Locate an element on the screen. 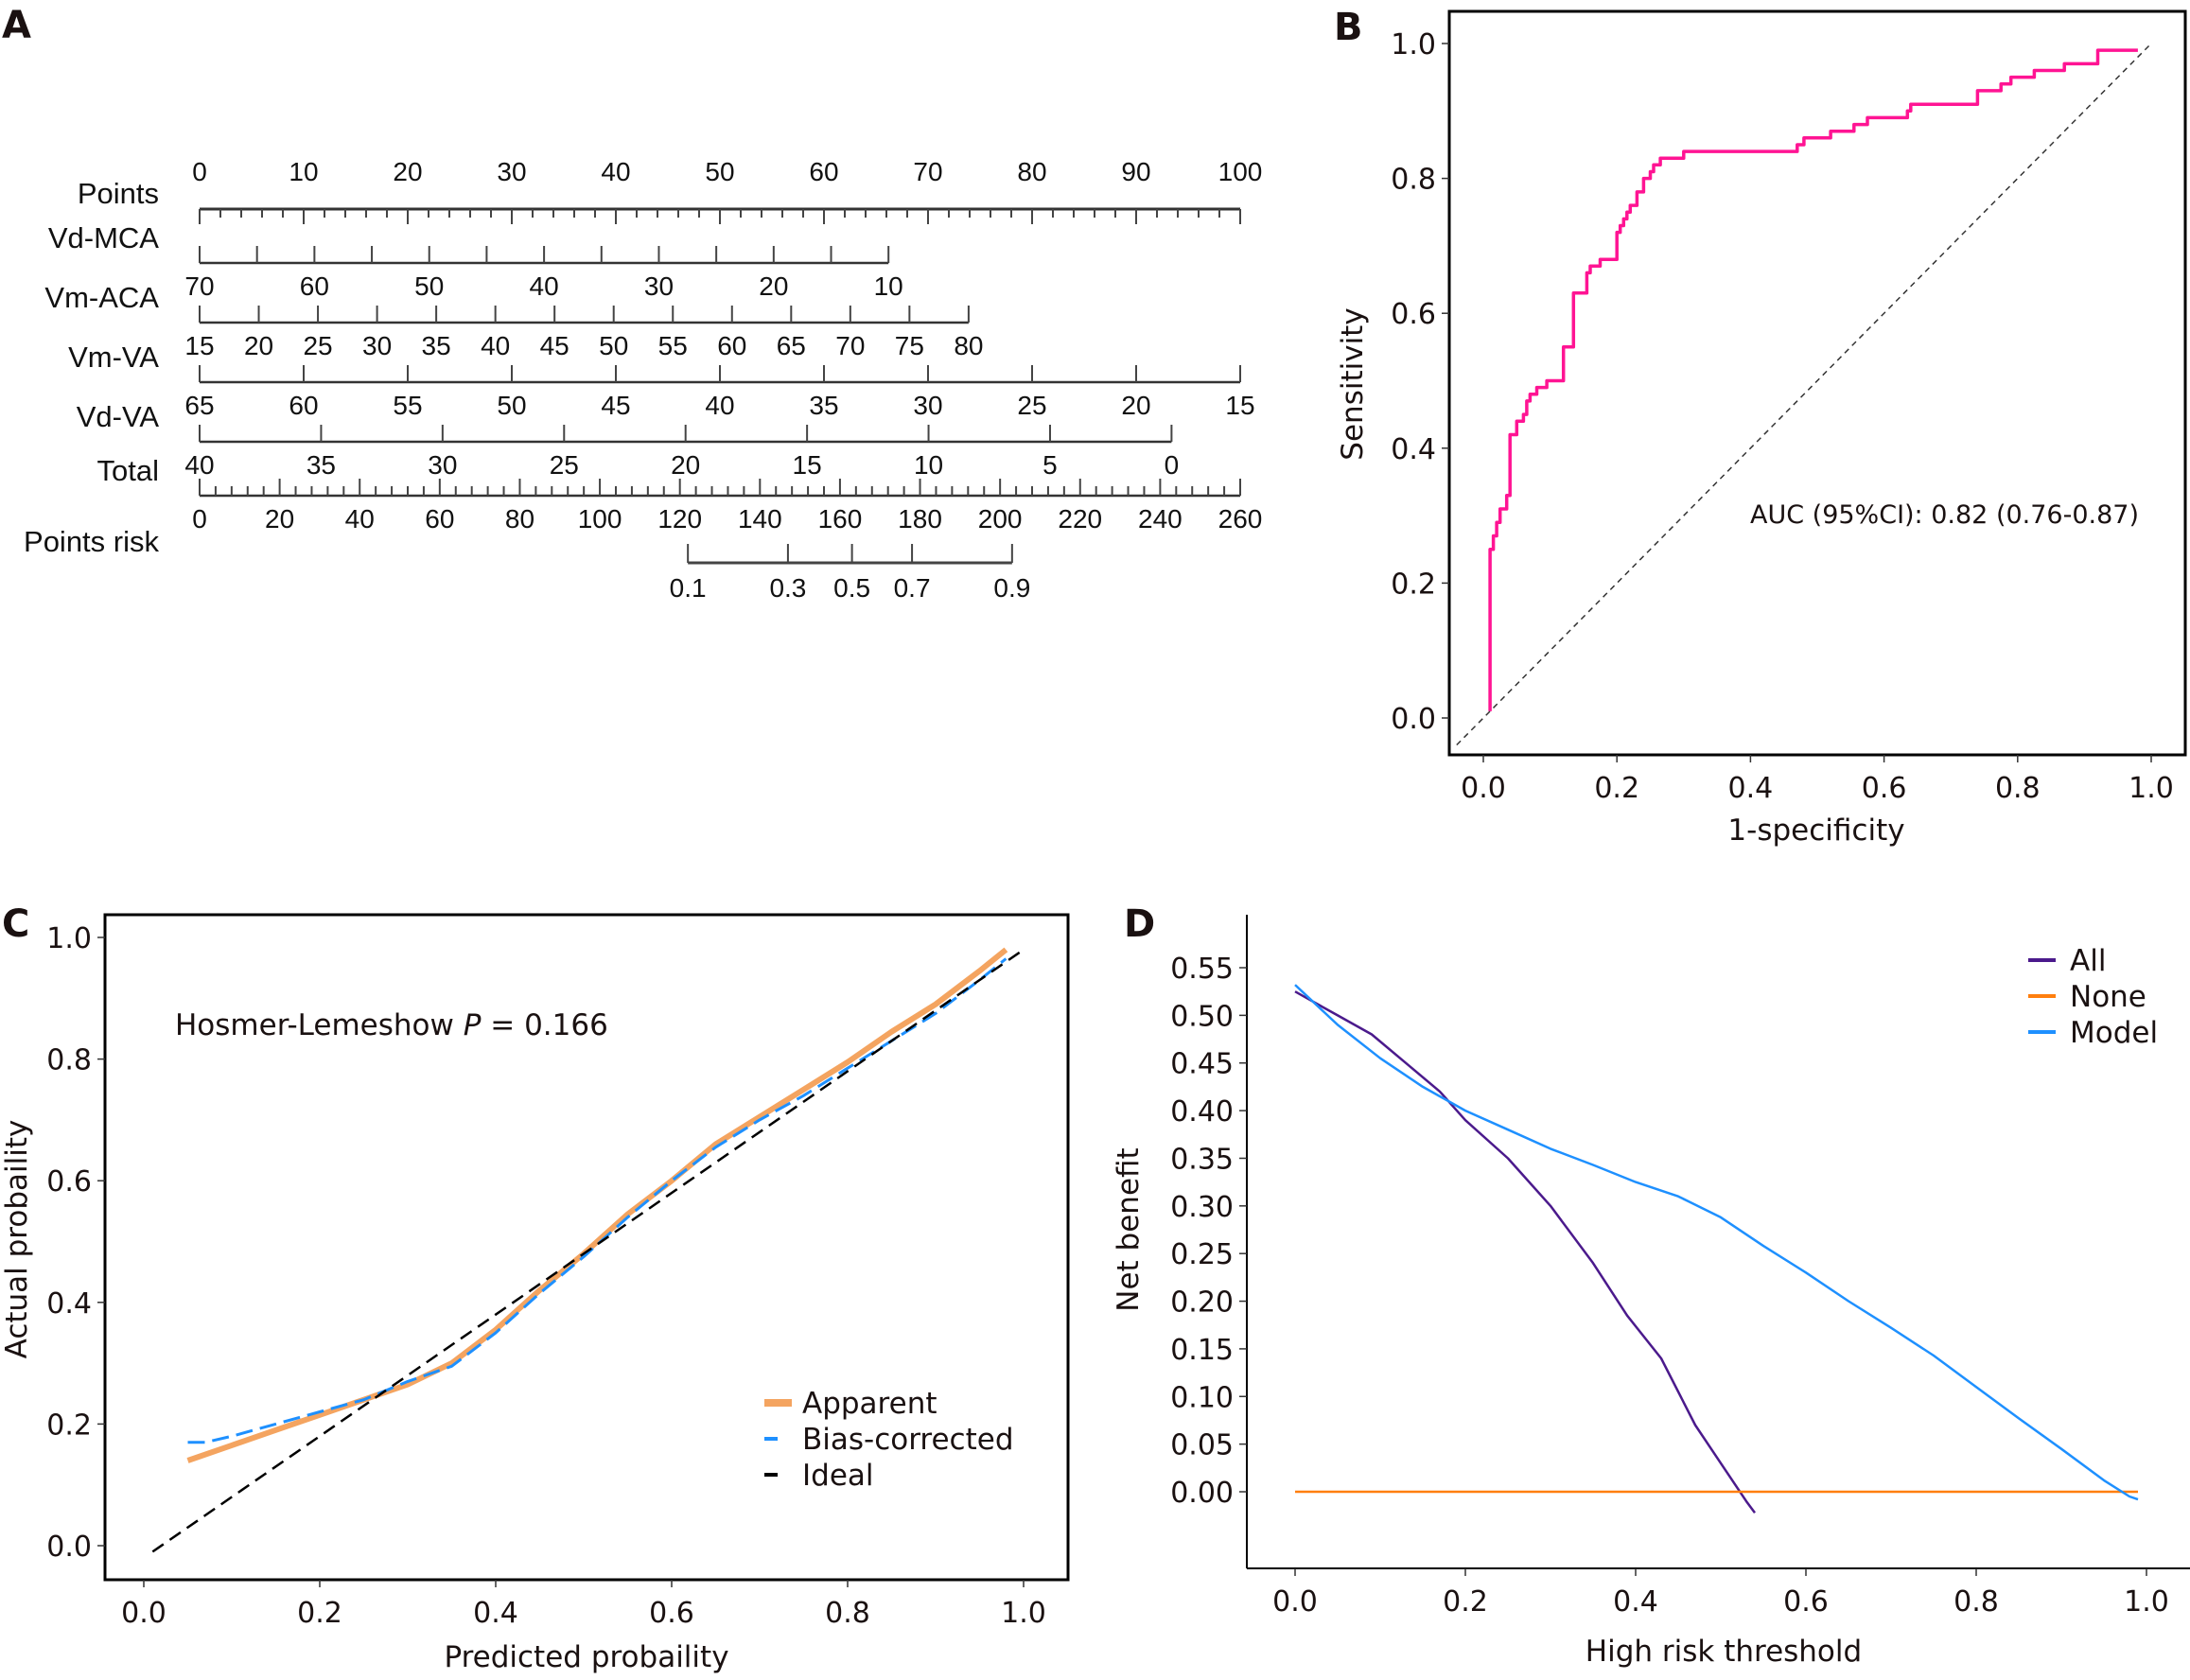  nomogram-tick-label: 180 is located at coordinates (920, 519).